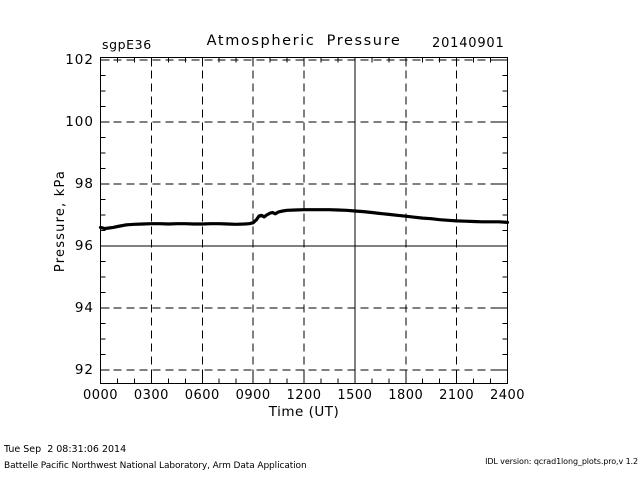  What do you see at coordinates (127, 44) in the screenshot?
I see `site-label: sgpE36` at bounding box center [127, 44].